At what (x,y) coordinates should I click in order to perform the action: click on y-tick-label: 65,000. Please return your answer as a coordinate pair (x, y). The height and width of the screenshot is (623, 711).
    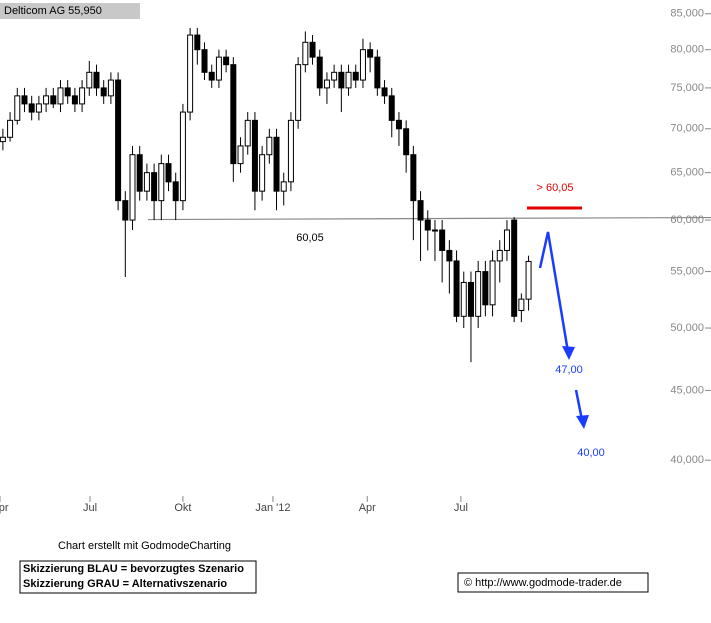
    Looking at the image, I should click on (687, 173).